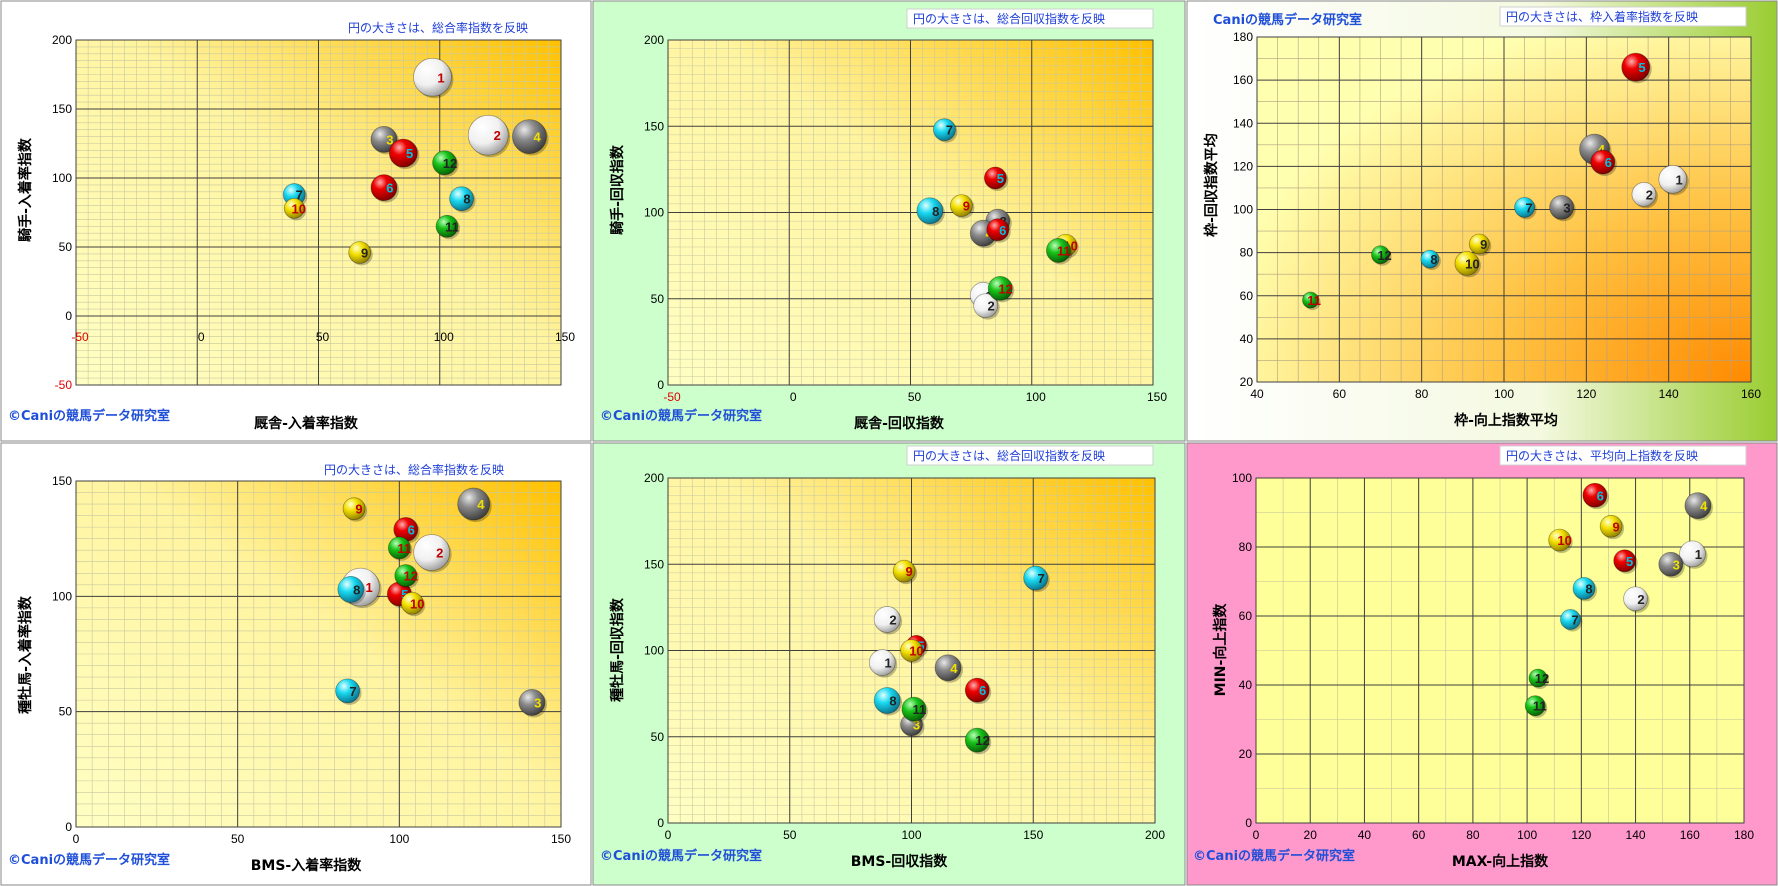 The image size is (1778, 886). I want to click on data-point-label: 12, so click(1542, 678).